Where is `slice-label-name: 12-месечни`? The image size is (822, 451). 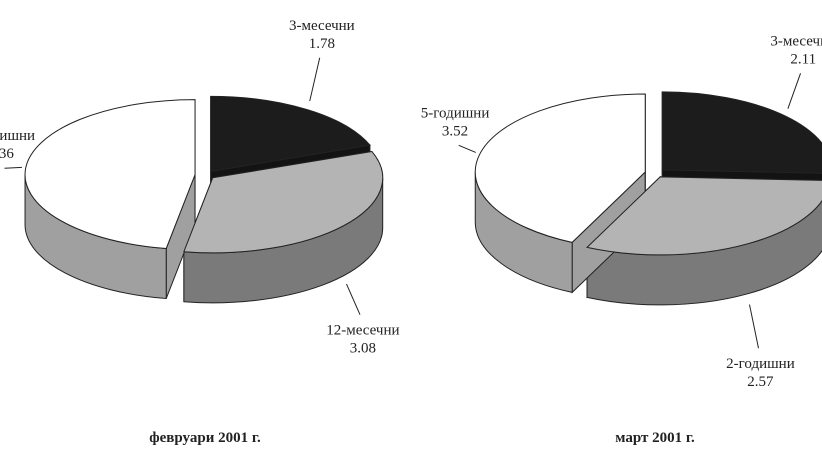 slice-label-name: 12-месечни is located at coordinates (362, 331).